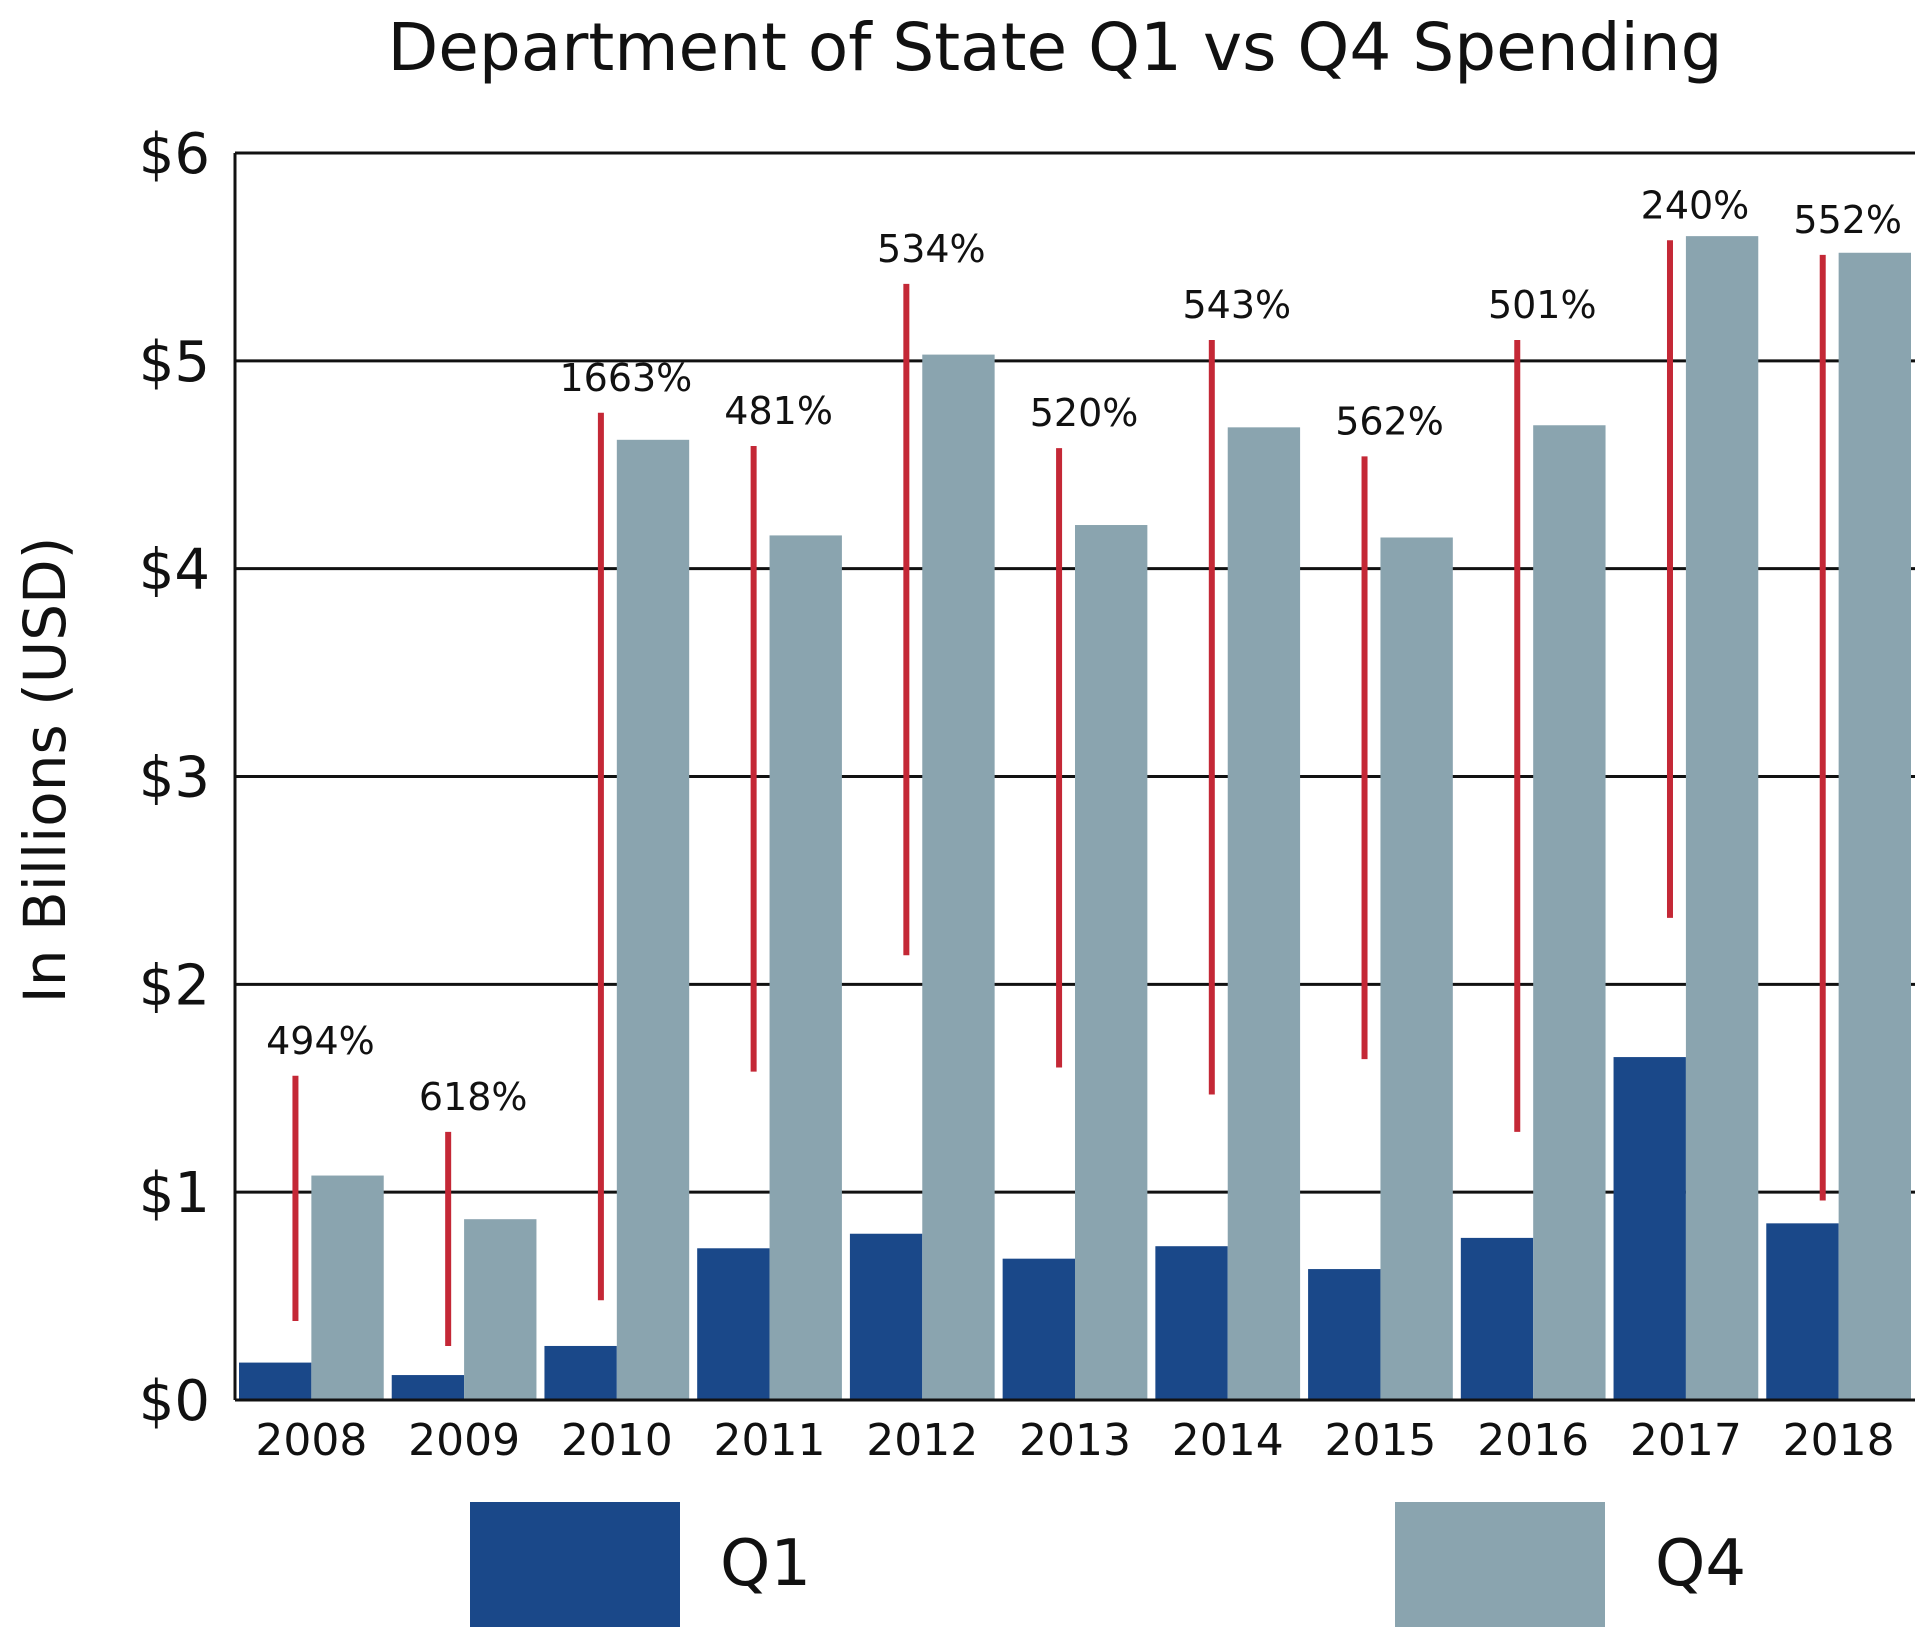 The width and height of the screenshot is (1920, 1627). Describe the element at coordinates (1686, 1440) in the screenshot. I see `x-tick-label: 2017` at that location.